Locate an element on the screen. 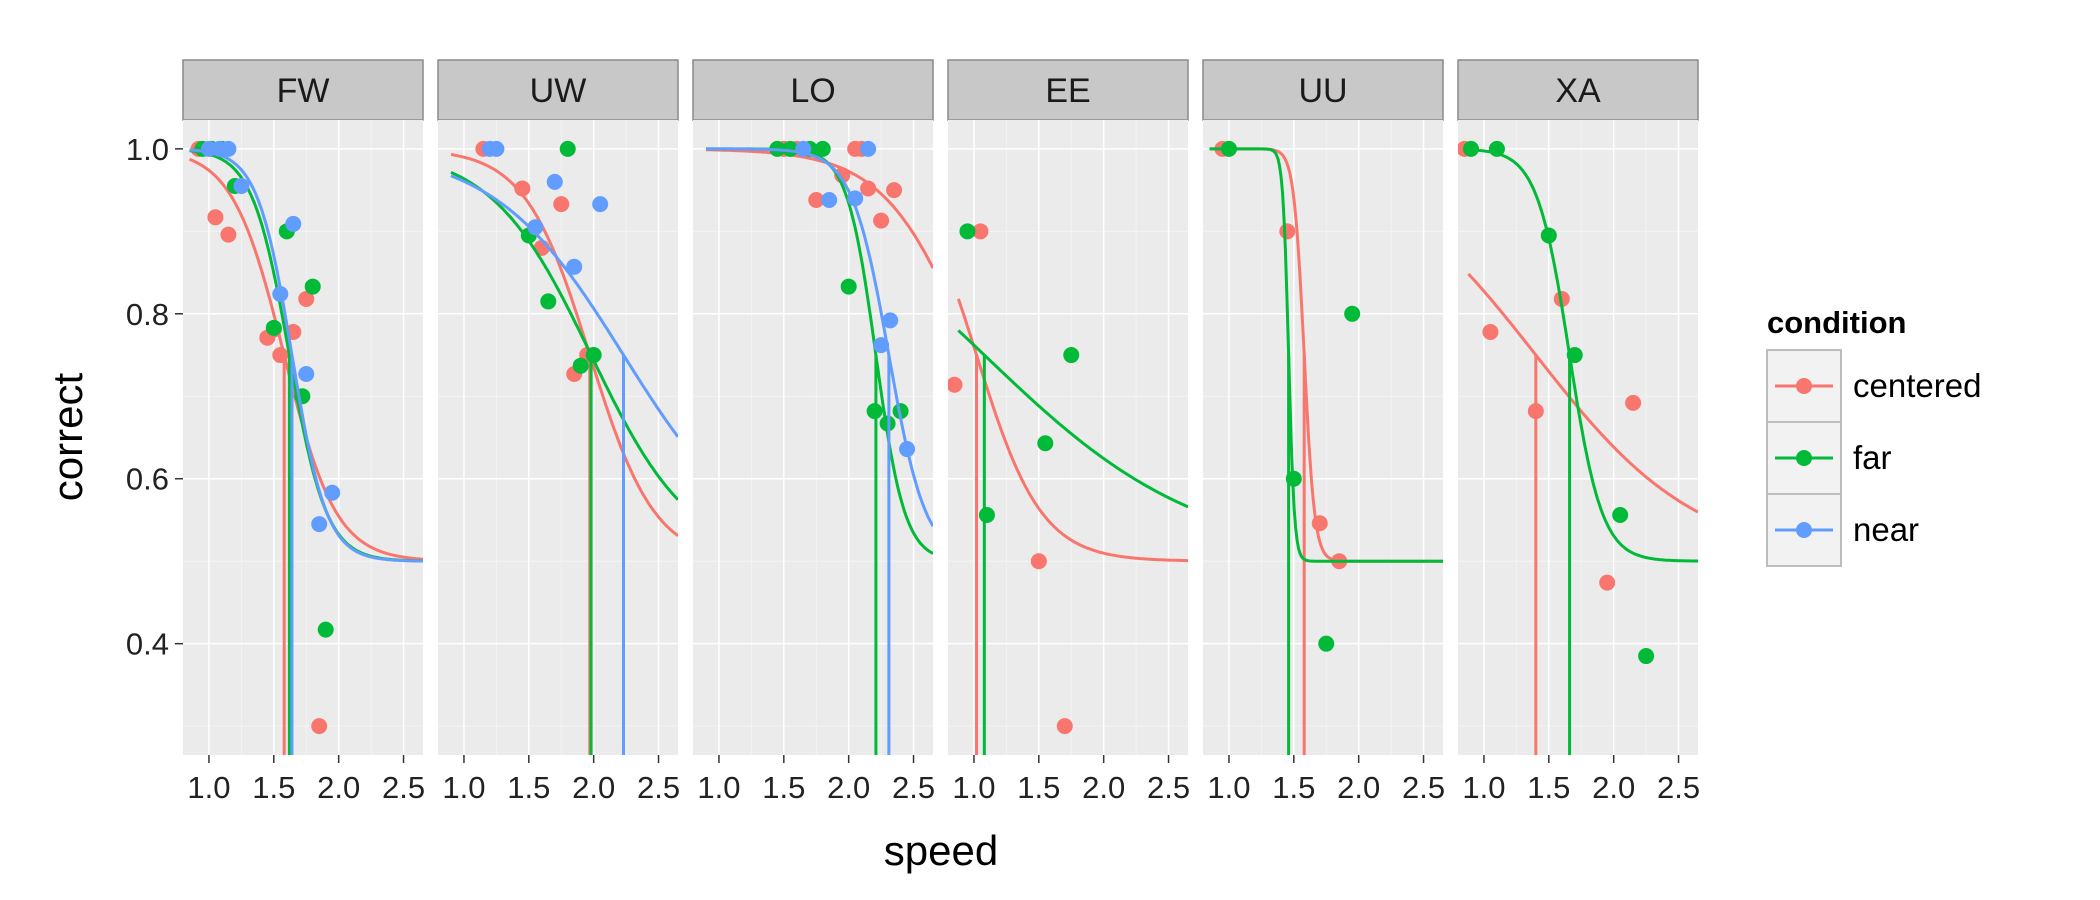  legend: condition centered far near is located at coordinates (1873, 436).